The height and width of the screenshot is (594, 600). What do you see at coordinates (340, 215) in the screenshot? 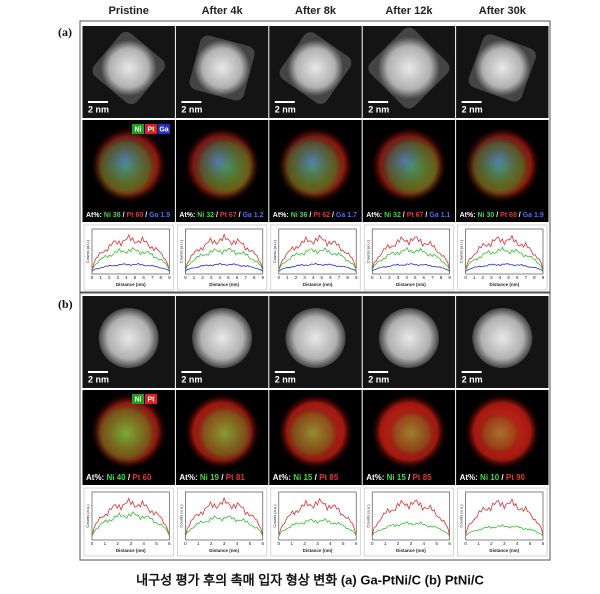
I see `element-name: Ga` at bounding box center [340, 215].